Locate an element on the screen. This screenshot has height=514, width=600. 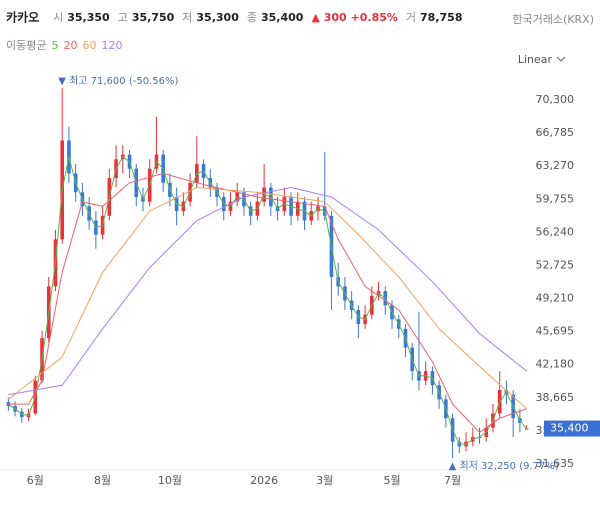
quote-label: 종 is located at coordinates (252, 17).